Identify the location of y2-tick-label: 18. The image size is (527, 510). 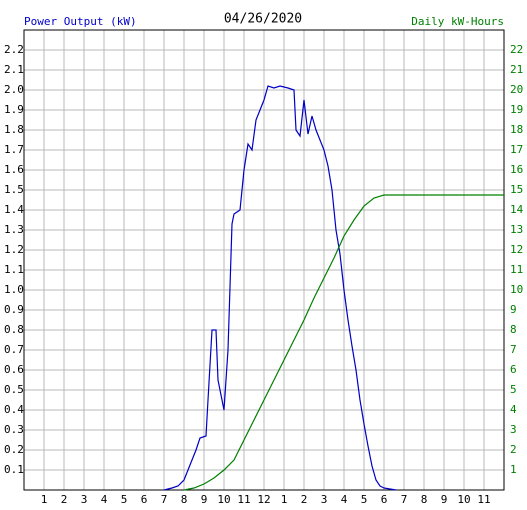
(516, 129).